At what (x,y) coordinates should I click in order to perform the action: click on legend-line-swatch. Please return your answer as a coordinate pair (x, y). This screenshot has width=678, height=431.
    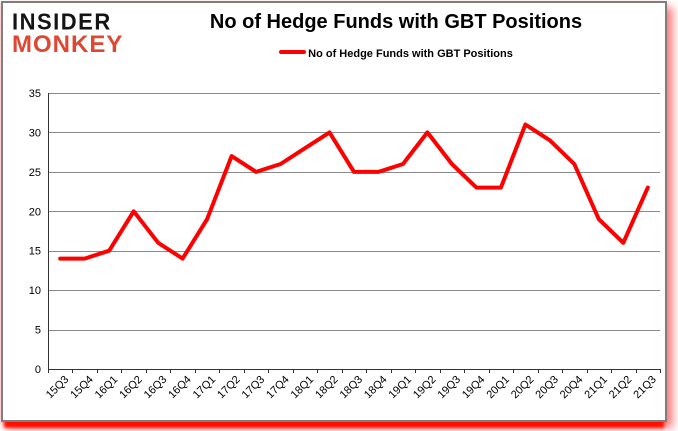
    Looking at the image, I should click on (293, 52).